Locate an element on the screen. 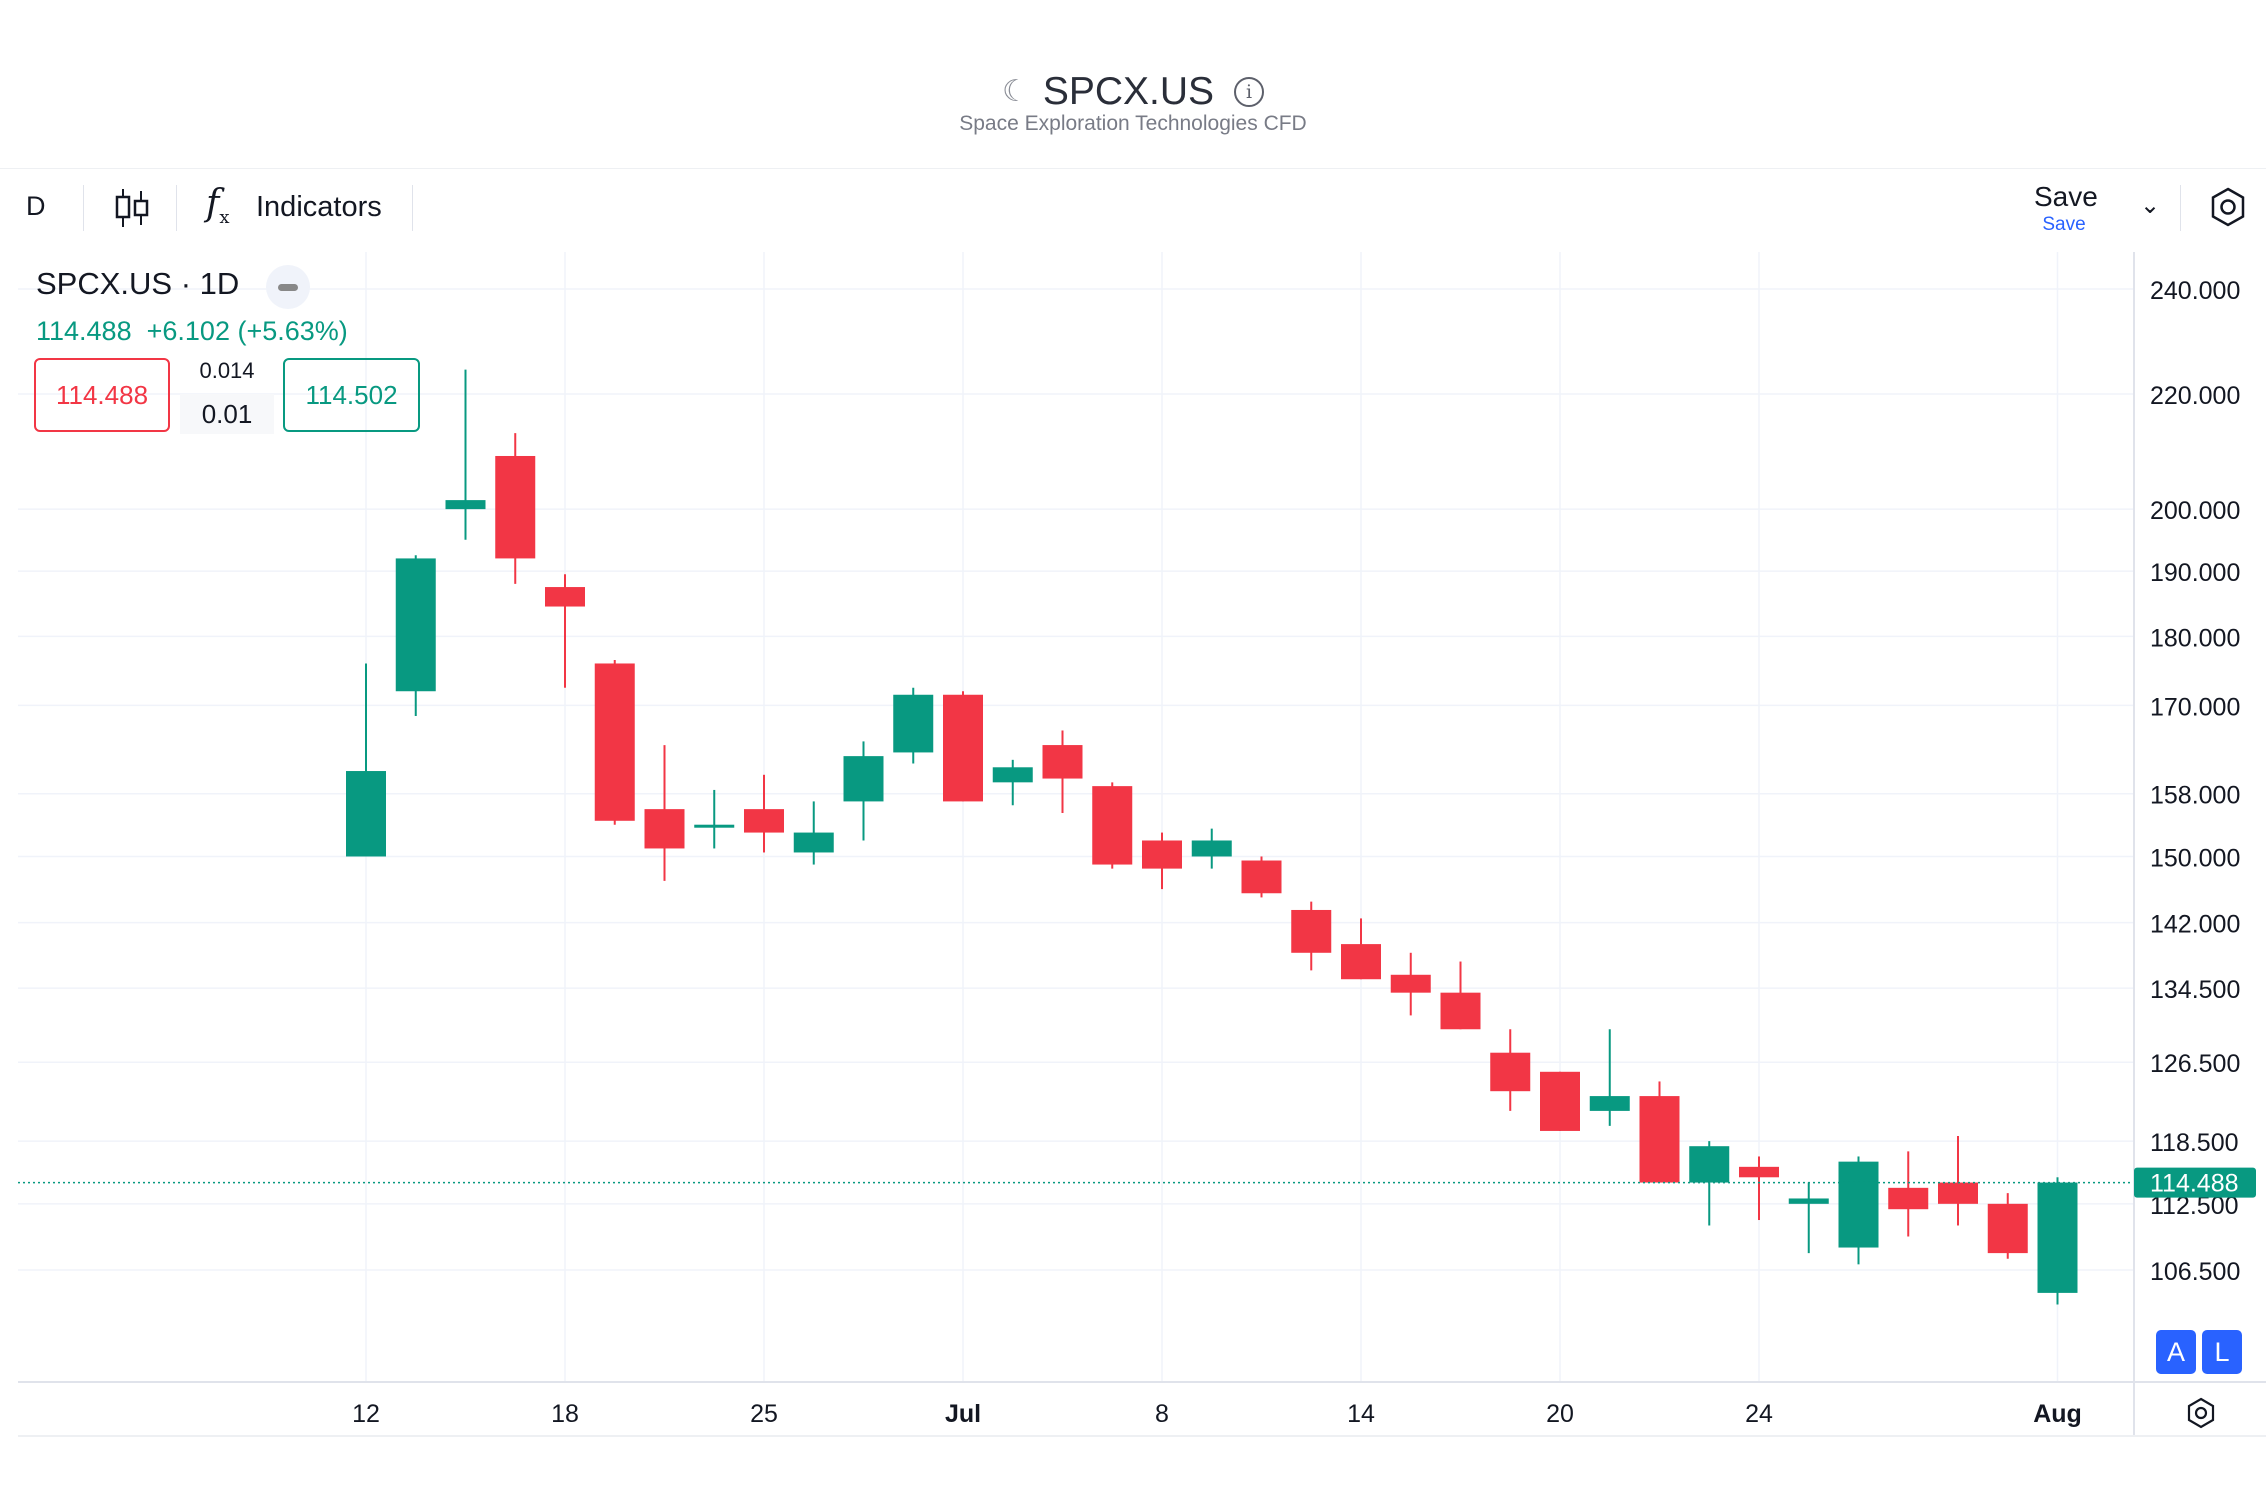 This screenshot has height=1488, width=2266. price-tick-label: 180.000 is located at coordinates (2195, 638).